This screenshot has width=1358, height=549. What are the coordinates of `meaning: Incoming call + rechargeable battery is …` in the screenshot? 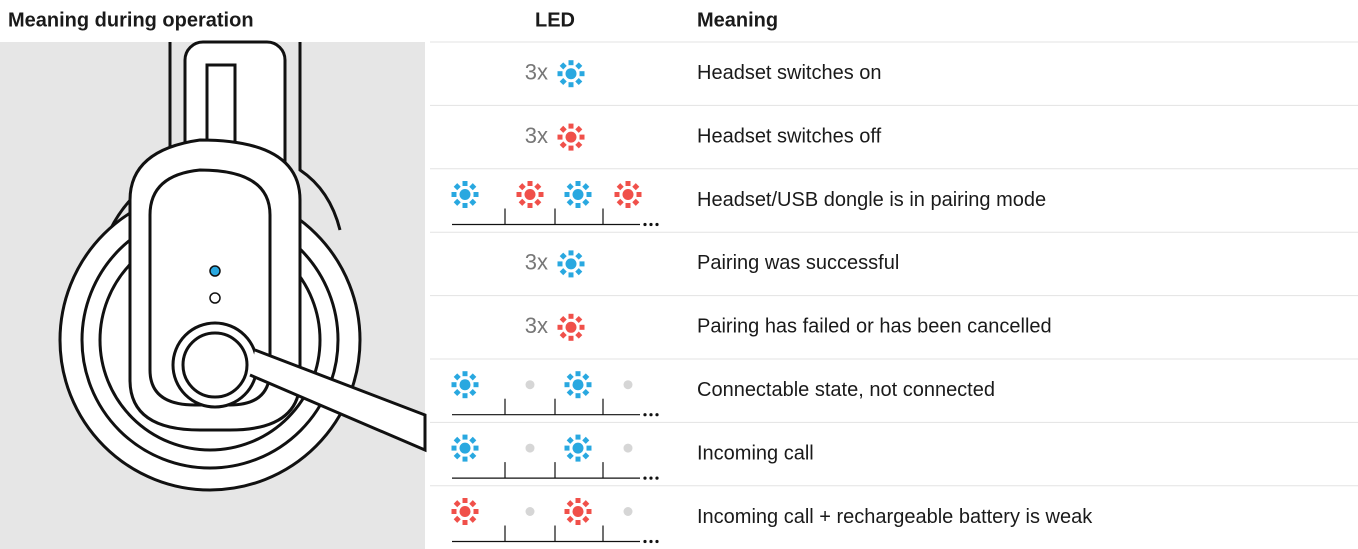 It's located at (895, 517).